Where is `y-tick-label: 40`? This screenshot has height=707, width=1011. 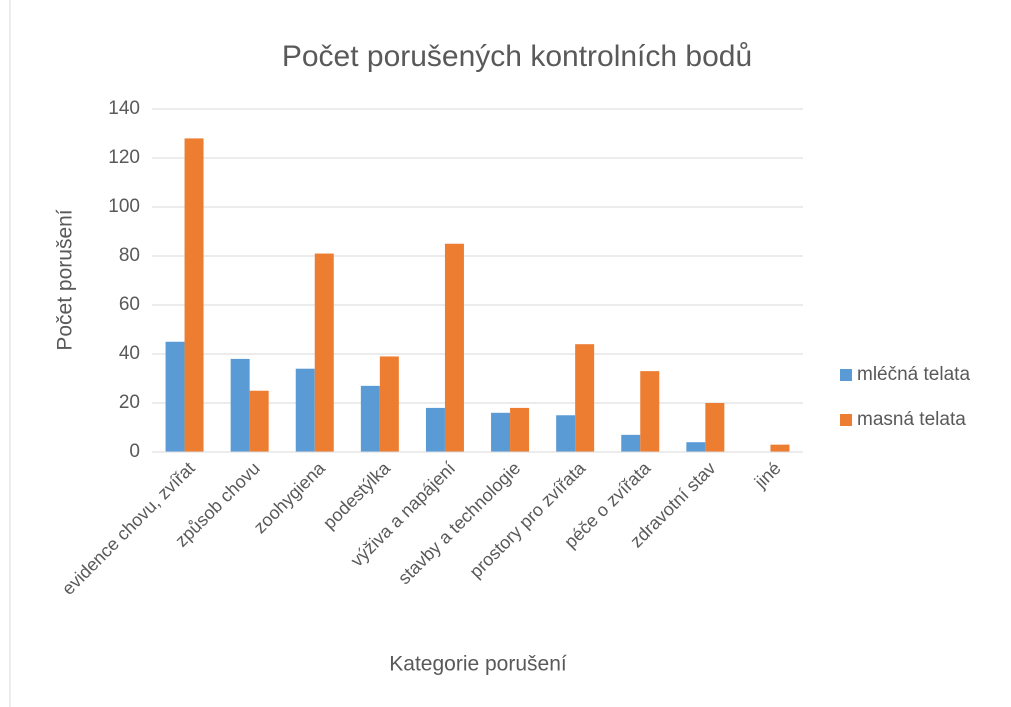
y-tick-label: 40 is located at coordinates (129, 353).